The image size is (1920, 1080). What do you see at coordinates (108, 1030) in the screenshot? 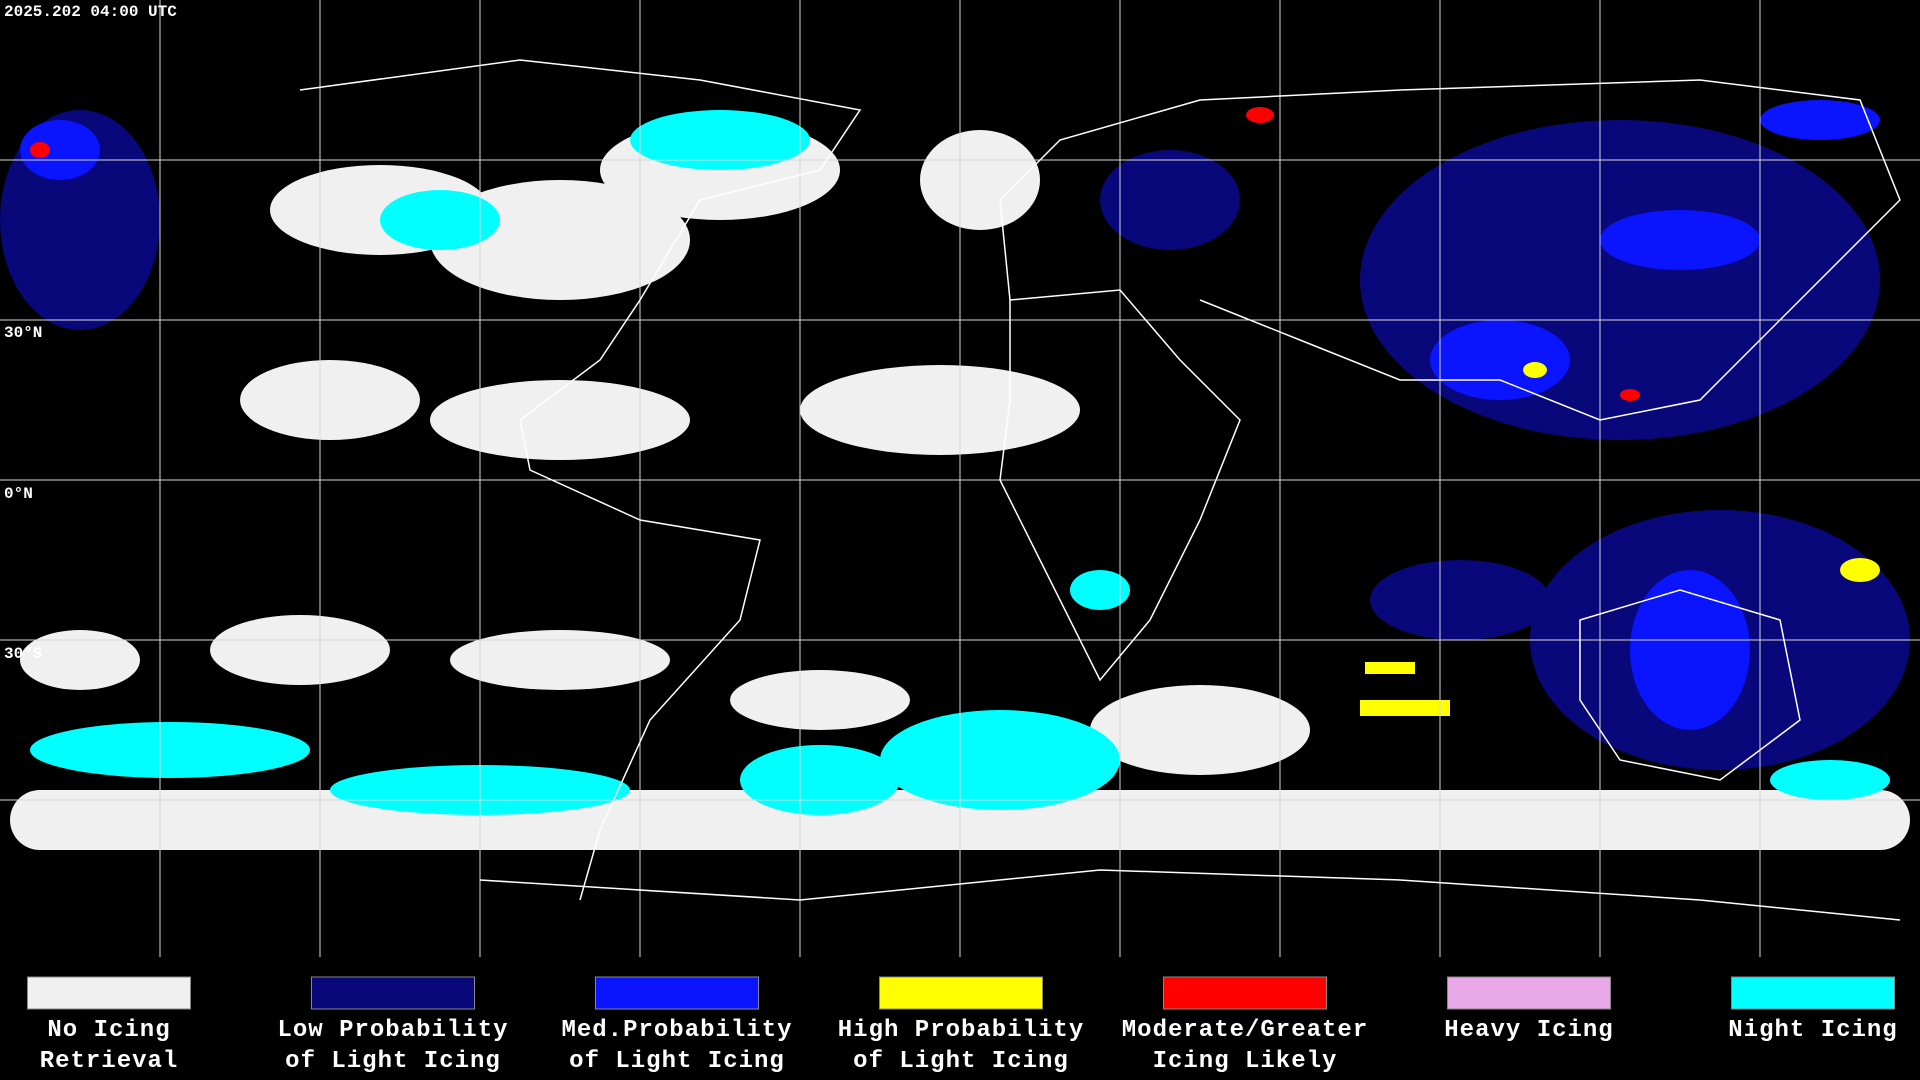
I see `legend-label: No Icing` at bounding box center [108, 1030].